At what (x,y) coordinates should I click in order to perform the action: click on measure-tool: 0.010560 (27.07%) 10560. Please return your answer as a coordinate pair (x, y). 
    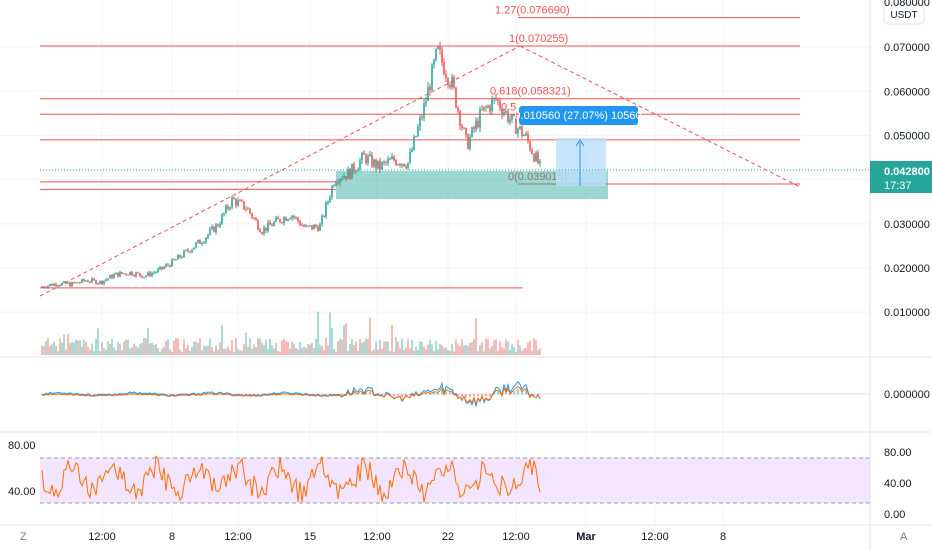
    Looking at the image, I should click on (578, 146).